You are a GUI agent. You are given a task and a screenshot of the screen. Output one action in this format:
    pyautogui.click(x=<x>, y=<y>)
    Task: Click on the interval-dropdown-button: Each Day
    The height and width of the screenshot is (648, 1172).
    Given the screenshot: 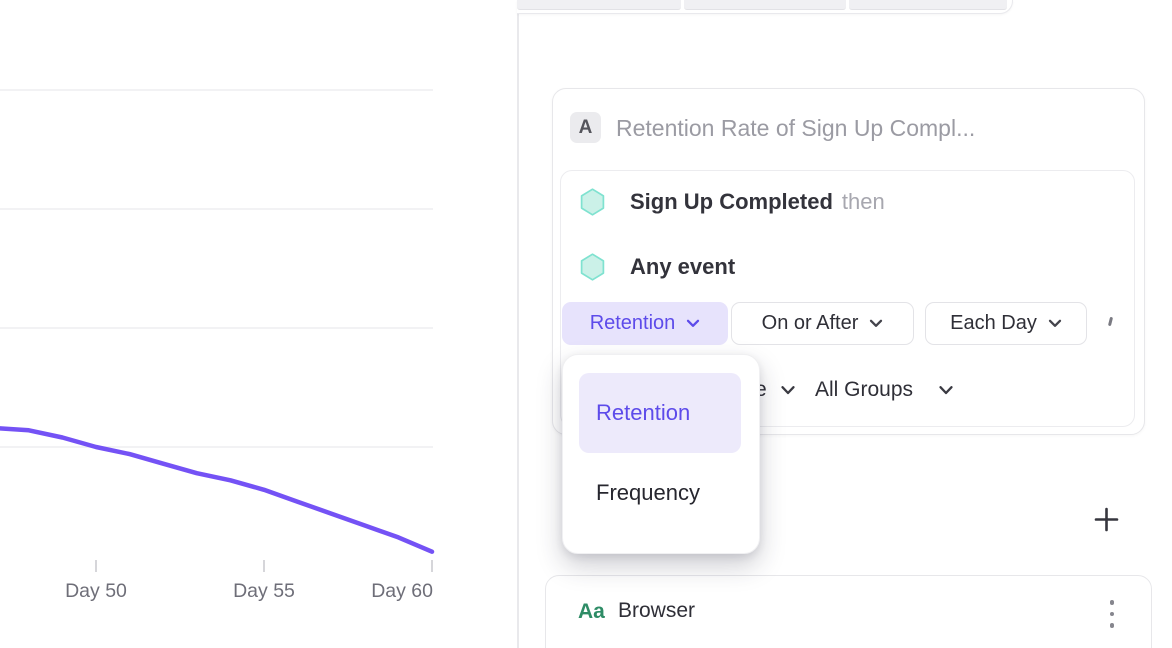 What is the action you would take?
    pyautogui.click(x=1006, y=323)
    